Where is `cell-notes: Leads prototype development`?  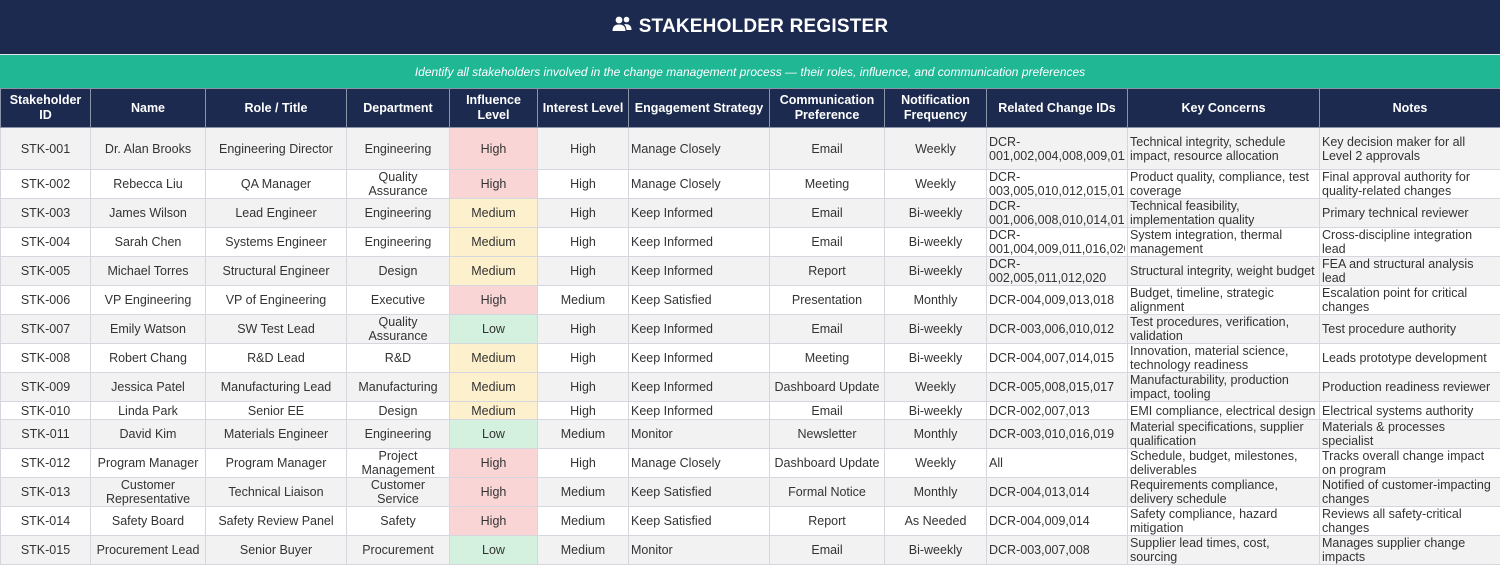
cell-notes: Leads prototype development is located at coordinates (1410, 358).